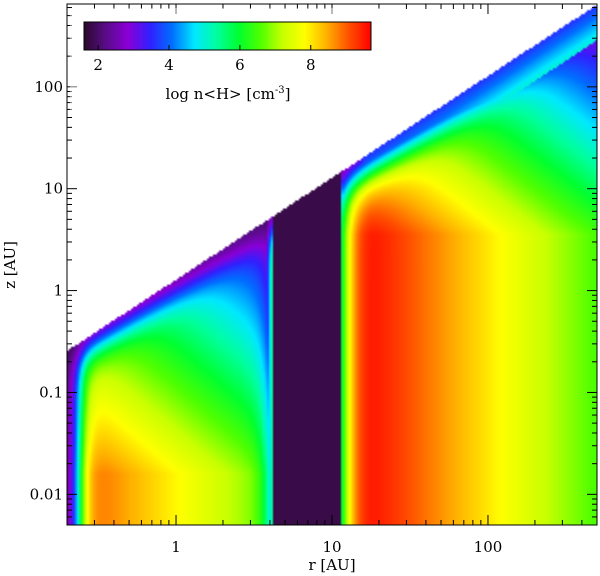 The height and width of the screenshot is (576, 600). I want to click on colorbar-label-main: log n<H> [cm, so click(220, 94).